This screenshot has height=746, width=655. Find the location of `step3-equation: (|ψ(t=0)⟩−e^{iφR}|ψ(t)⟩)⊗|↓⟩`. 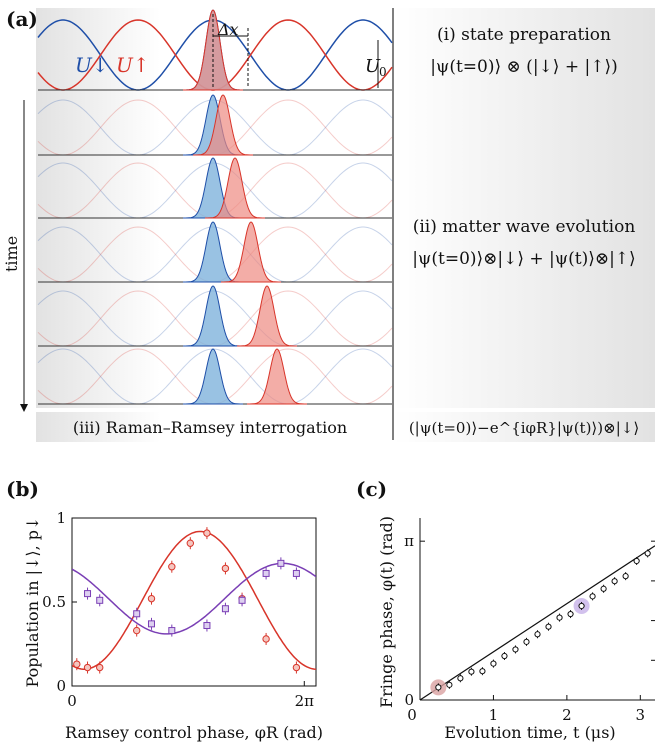

step3-equation: (|ψ(t=0)⟩−e^{iφR}|ψ(t)⟩)⊗|↓⟩ is located at coordinates (524, 428).